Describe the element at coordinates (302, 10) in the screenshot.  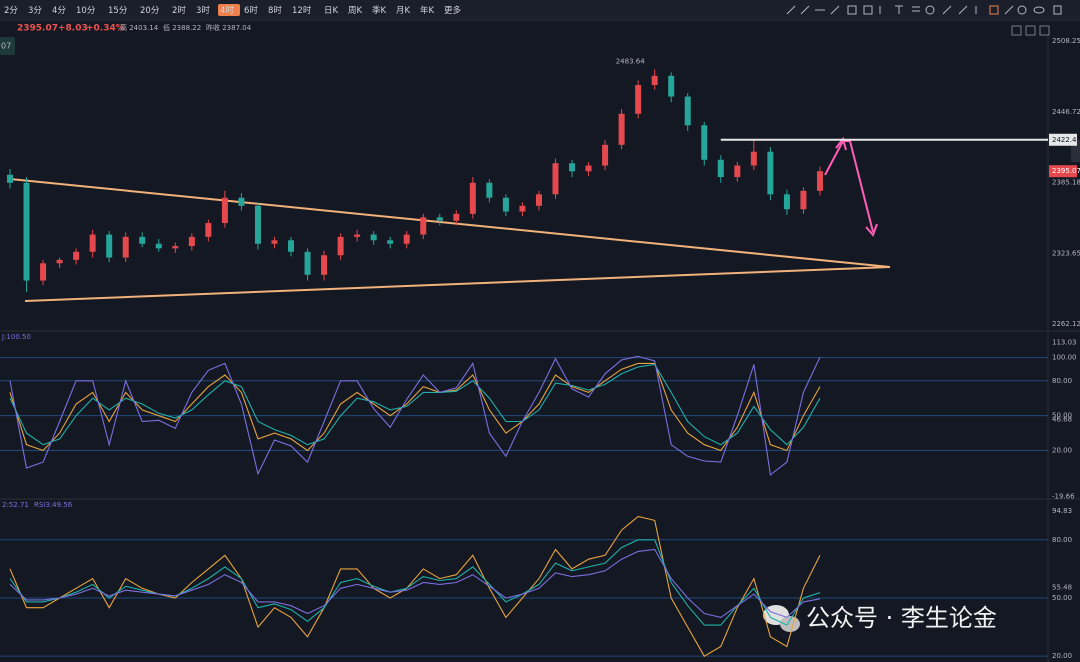
I see `interval-button: 12时` at that location.